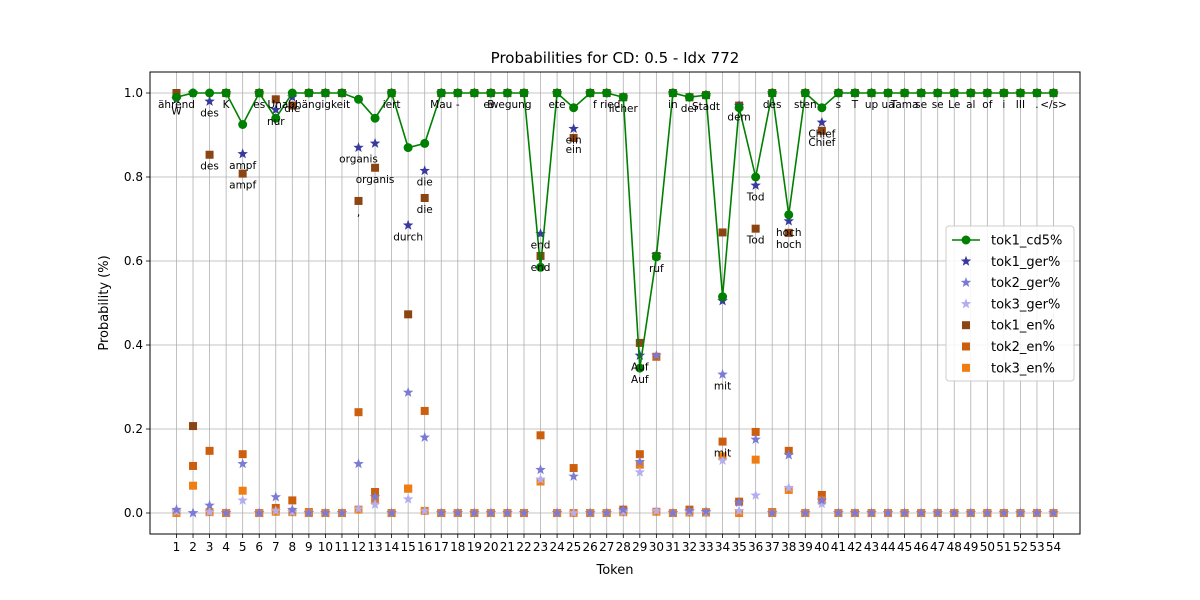 This screenshot has height=600, width=1200. Describe the element at coordinates (970, 547) in the screenshot. I see `x-tick-label: 49` at that location.